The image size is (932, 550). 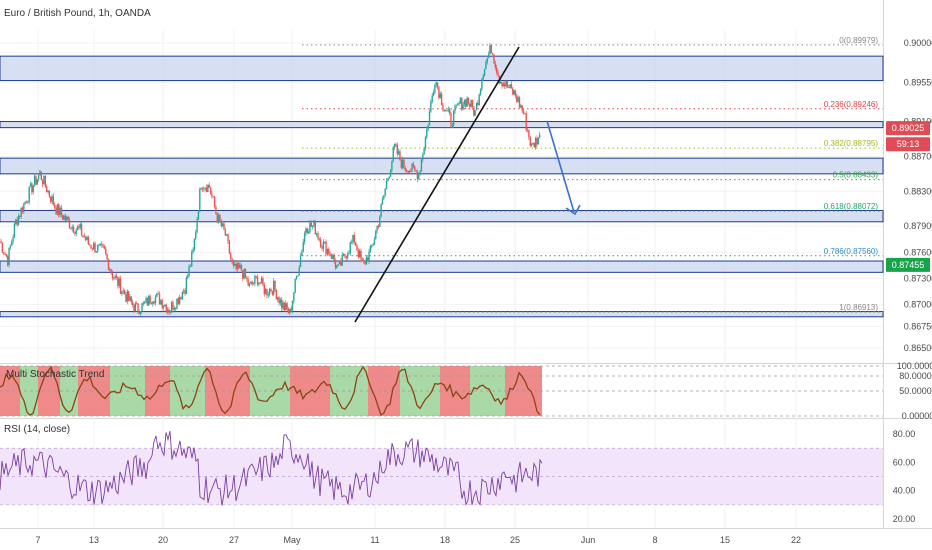 I want to click on rsi-line, so click(x=271, y=468).